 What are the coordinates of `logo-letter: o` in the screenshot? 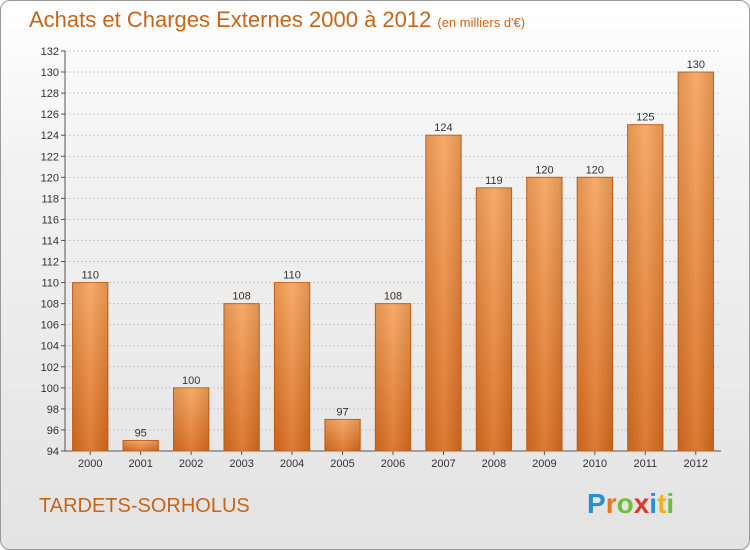 It's located at (625, 503).